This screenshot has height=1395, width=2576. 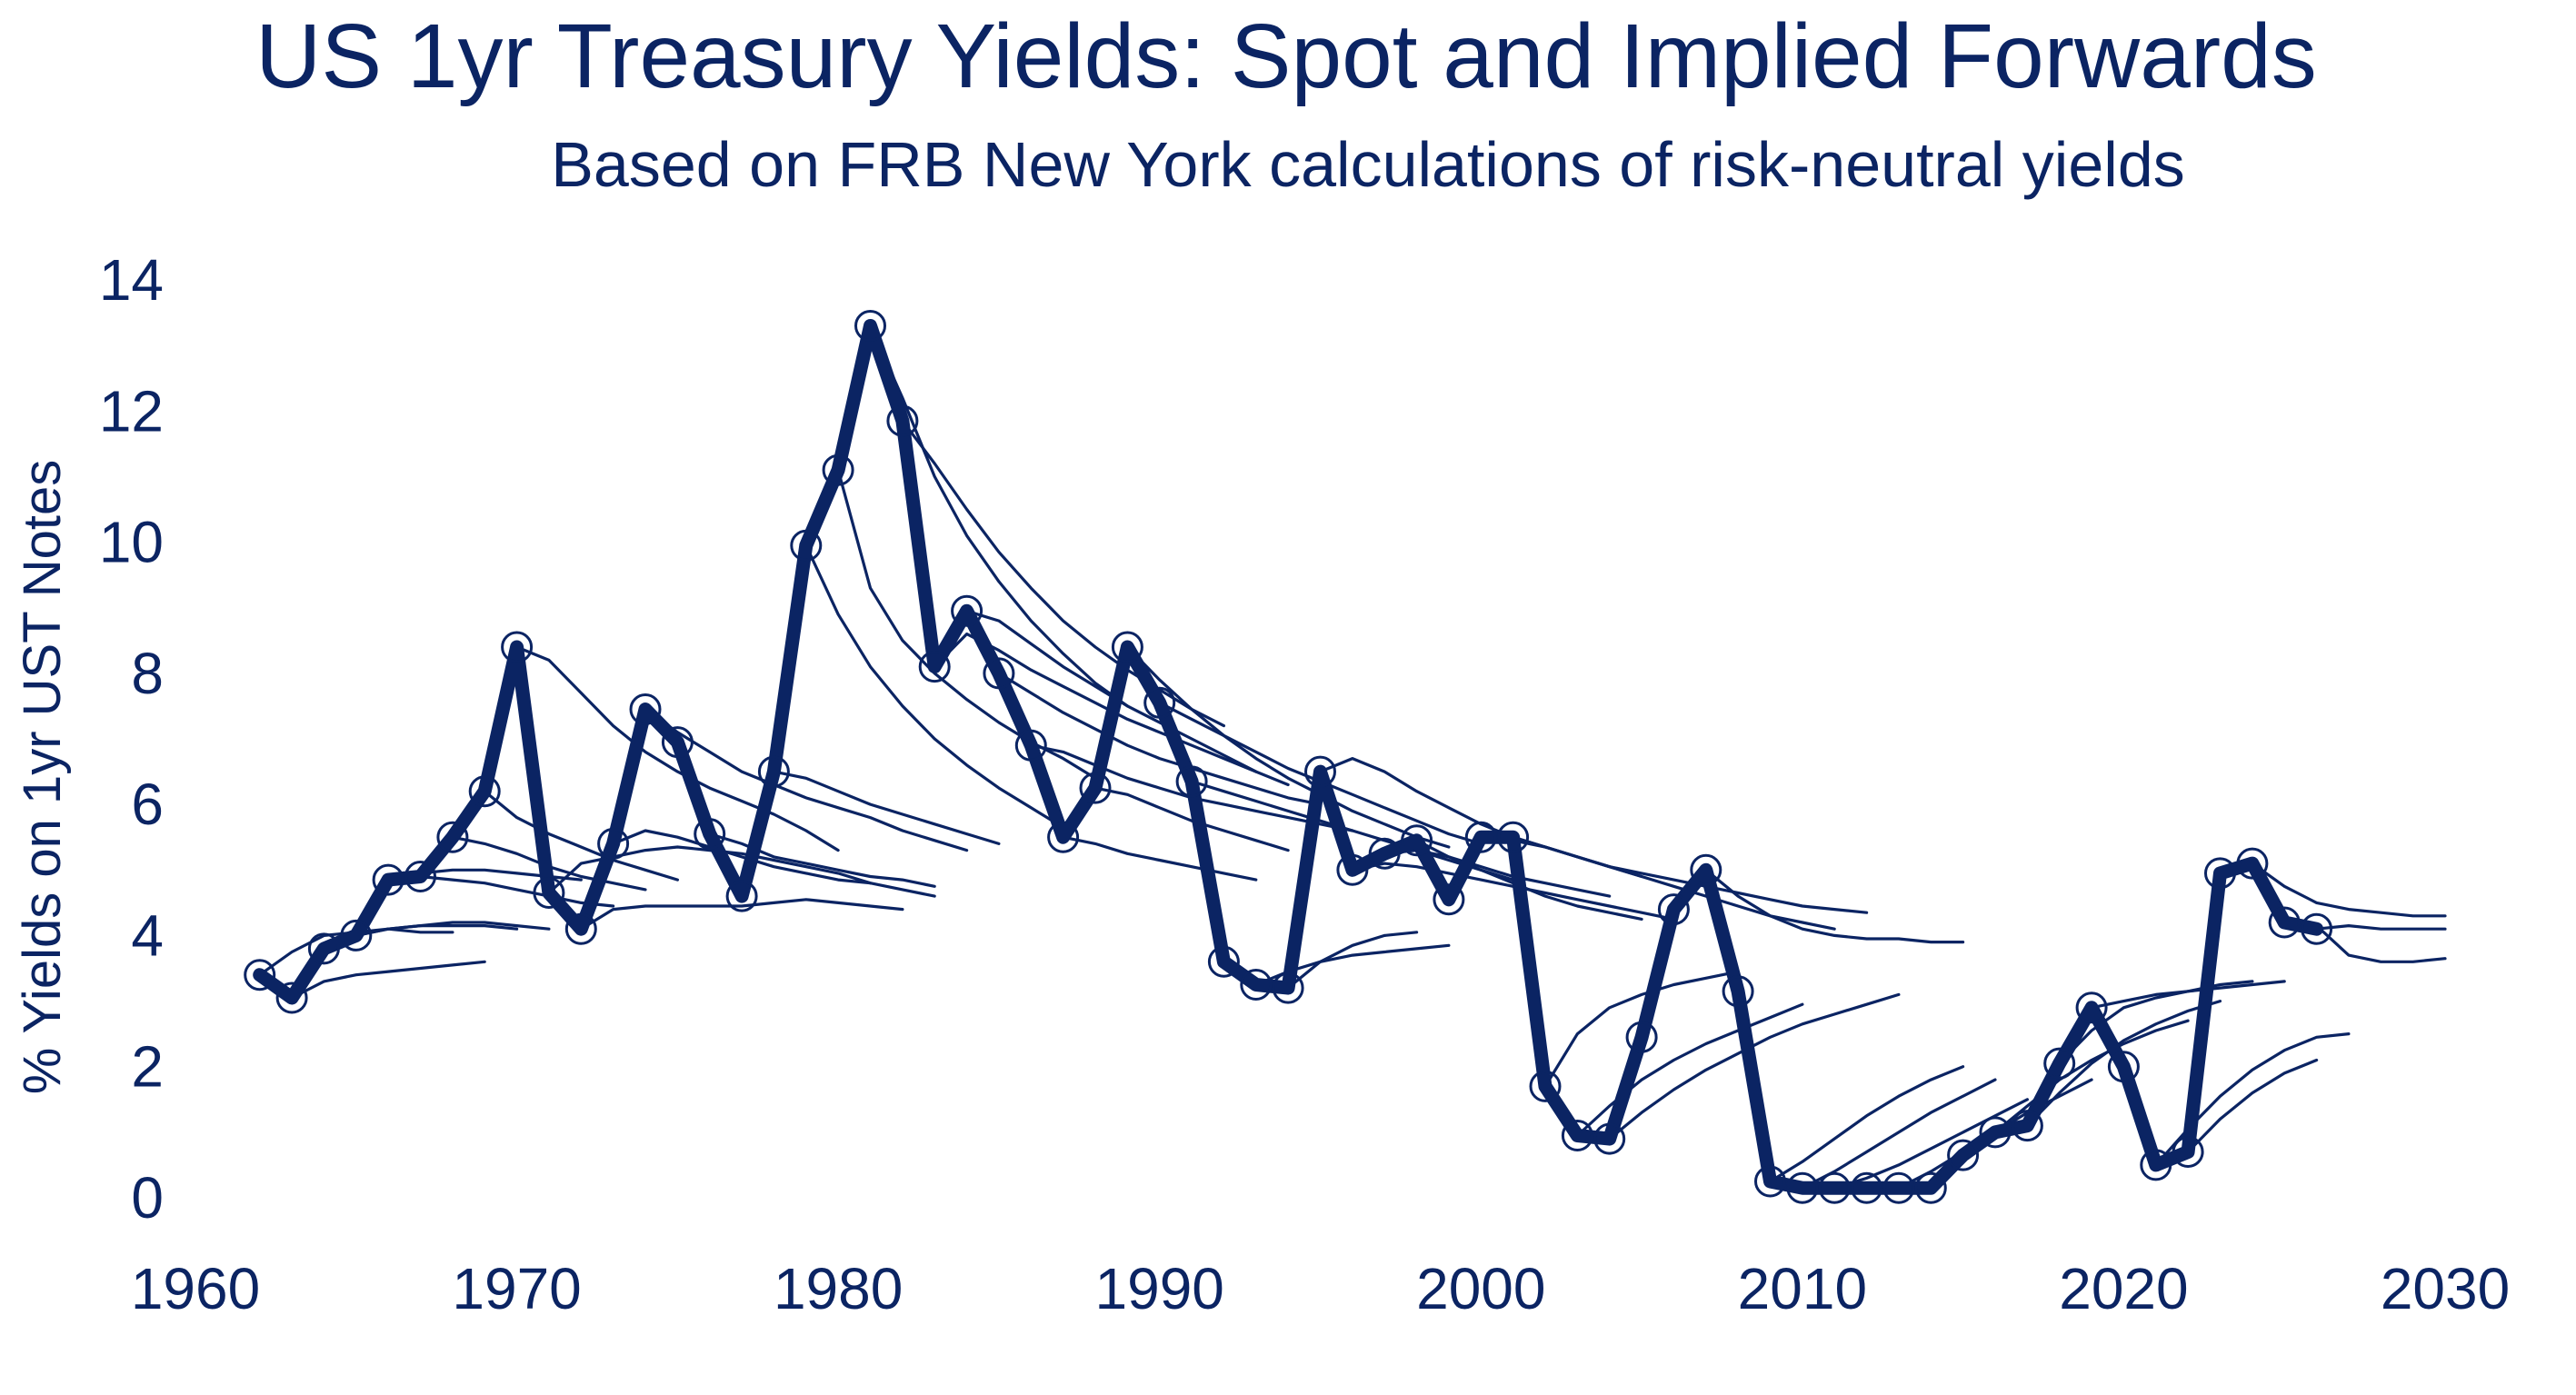 What do you see at coordinates (131, 542) in the screenshot?
I see `y-tick-label: 10` at bounding box center [131, 542].